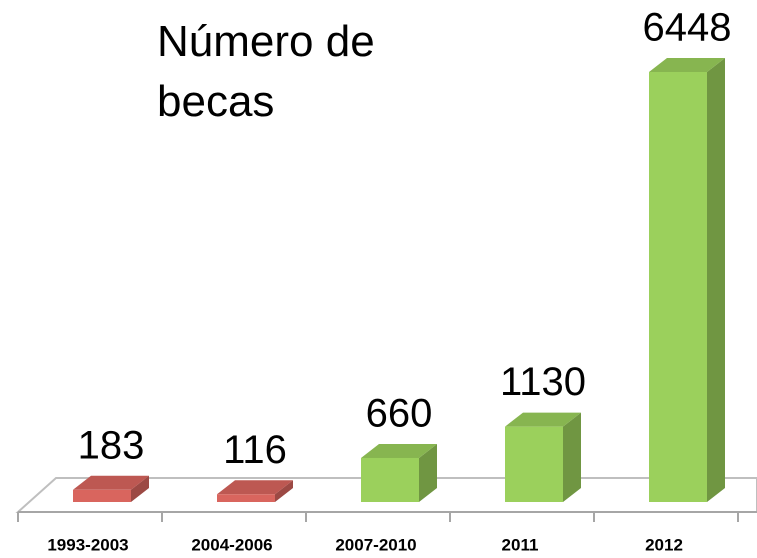 The width and height of the screenshot is (757, 558). What do you see at coordinates (255, 450) in the screenshot?
I see `value-label: 116` at bounding box center [255, 450].